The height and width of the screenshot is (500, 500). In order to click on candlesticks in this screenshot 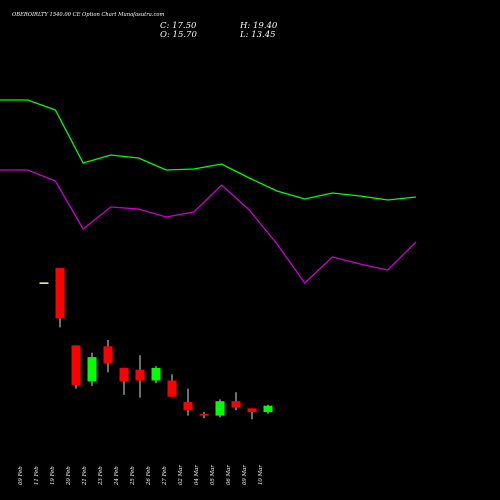, I will do `click(156, 344)`.